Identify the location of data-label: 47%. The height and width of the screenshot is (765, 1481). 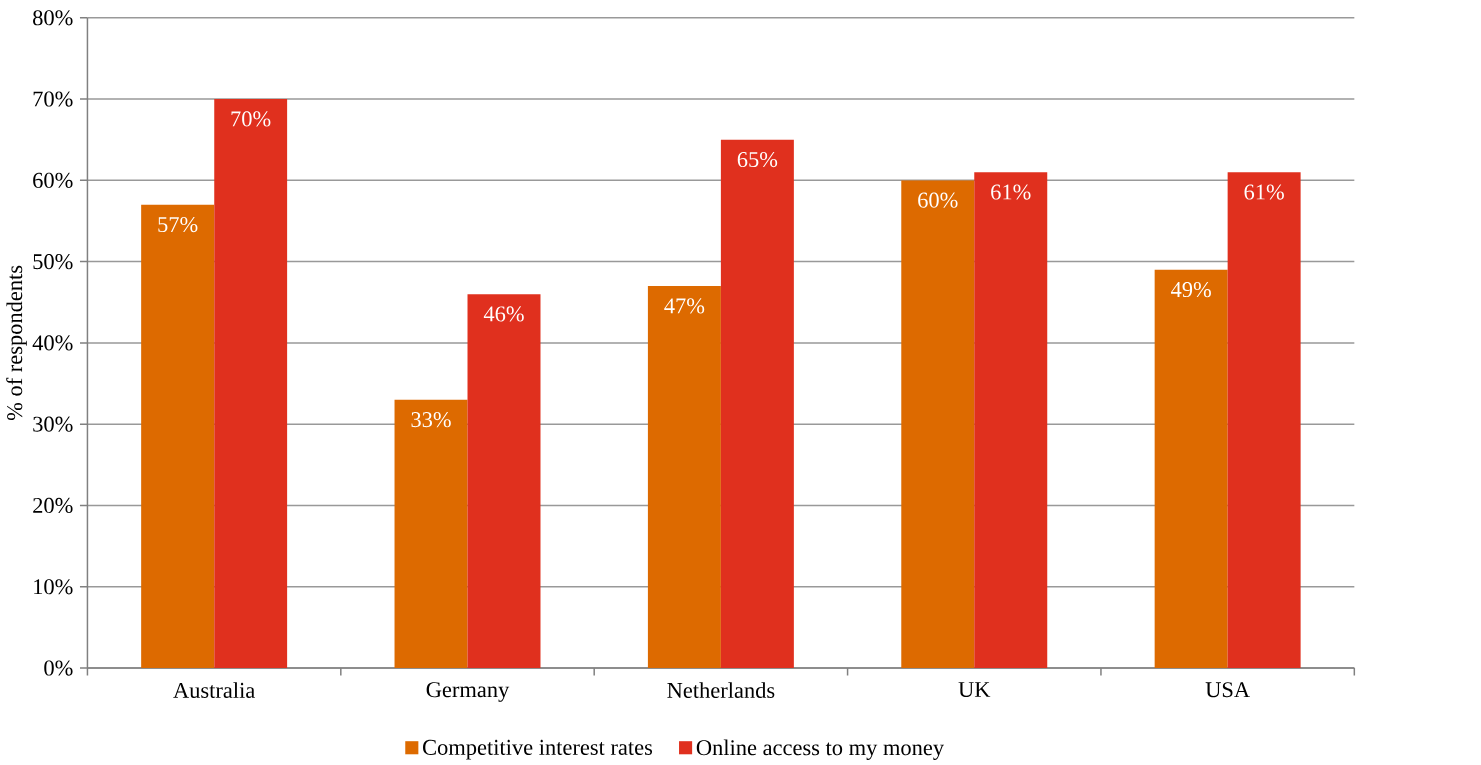
(684, 306).